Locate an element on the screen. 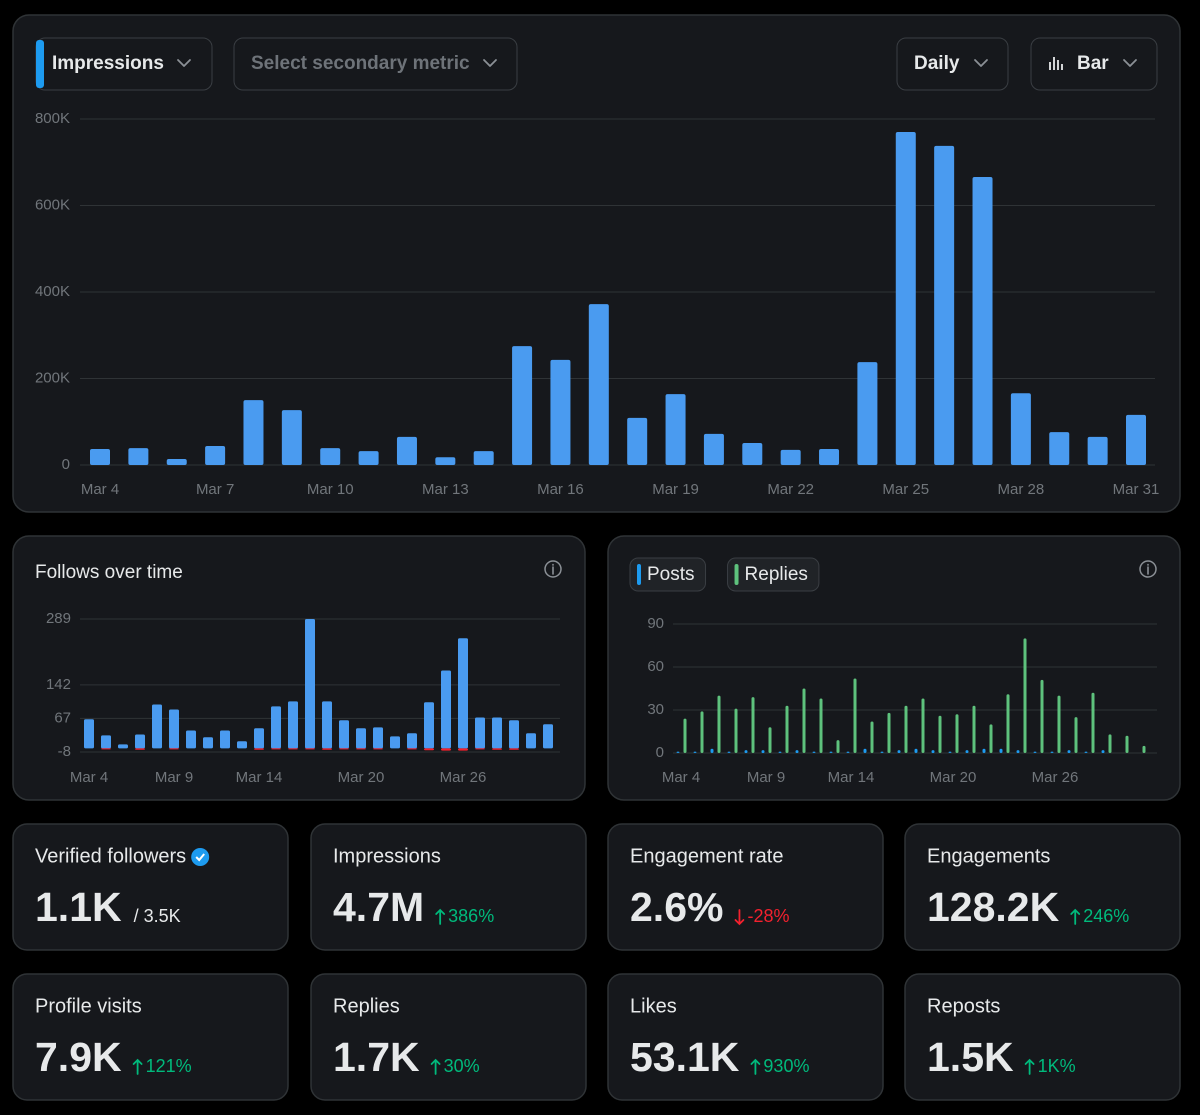 The height and width of the screenshot is (1115, 1200). info-ring is located at coordinates (553, 569).